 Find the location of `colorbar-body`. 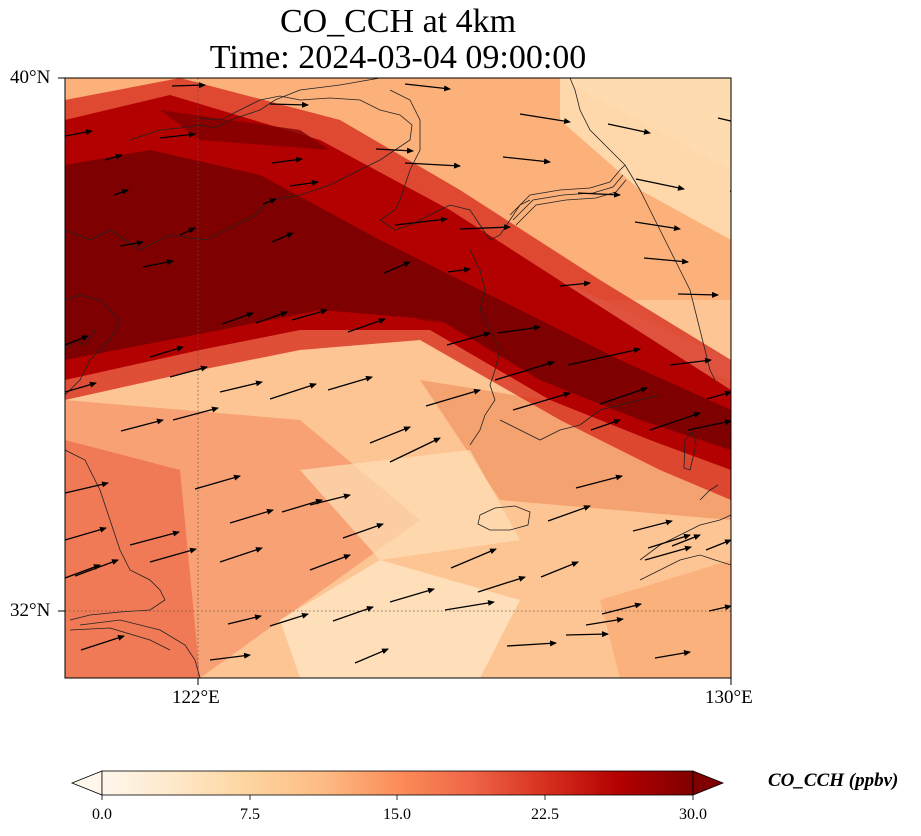

colorbar-body is located at coordinates (397, 783).